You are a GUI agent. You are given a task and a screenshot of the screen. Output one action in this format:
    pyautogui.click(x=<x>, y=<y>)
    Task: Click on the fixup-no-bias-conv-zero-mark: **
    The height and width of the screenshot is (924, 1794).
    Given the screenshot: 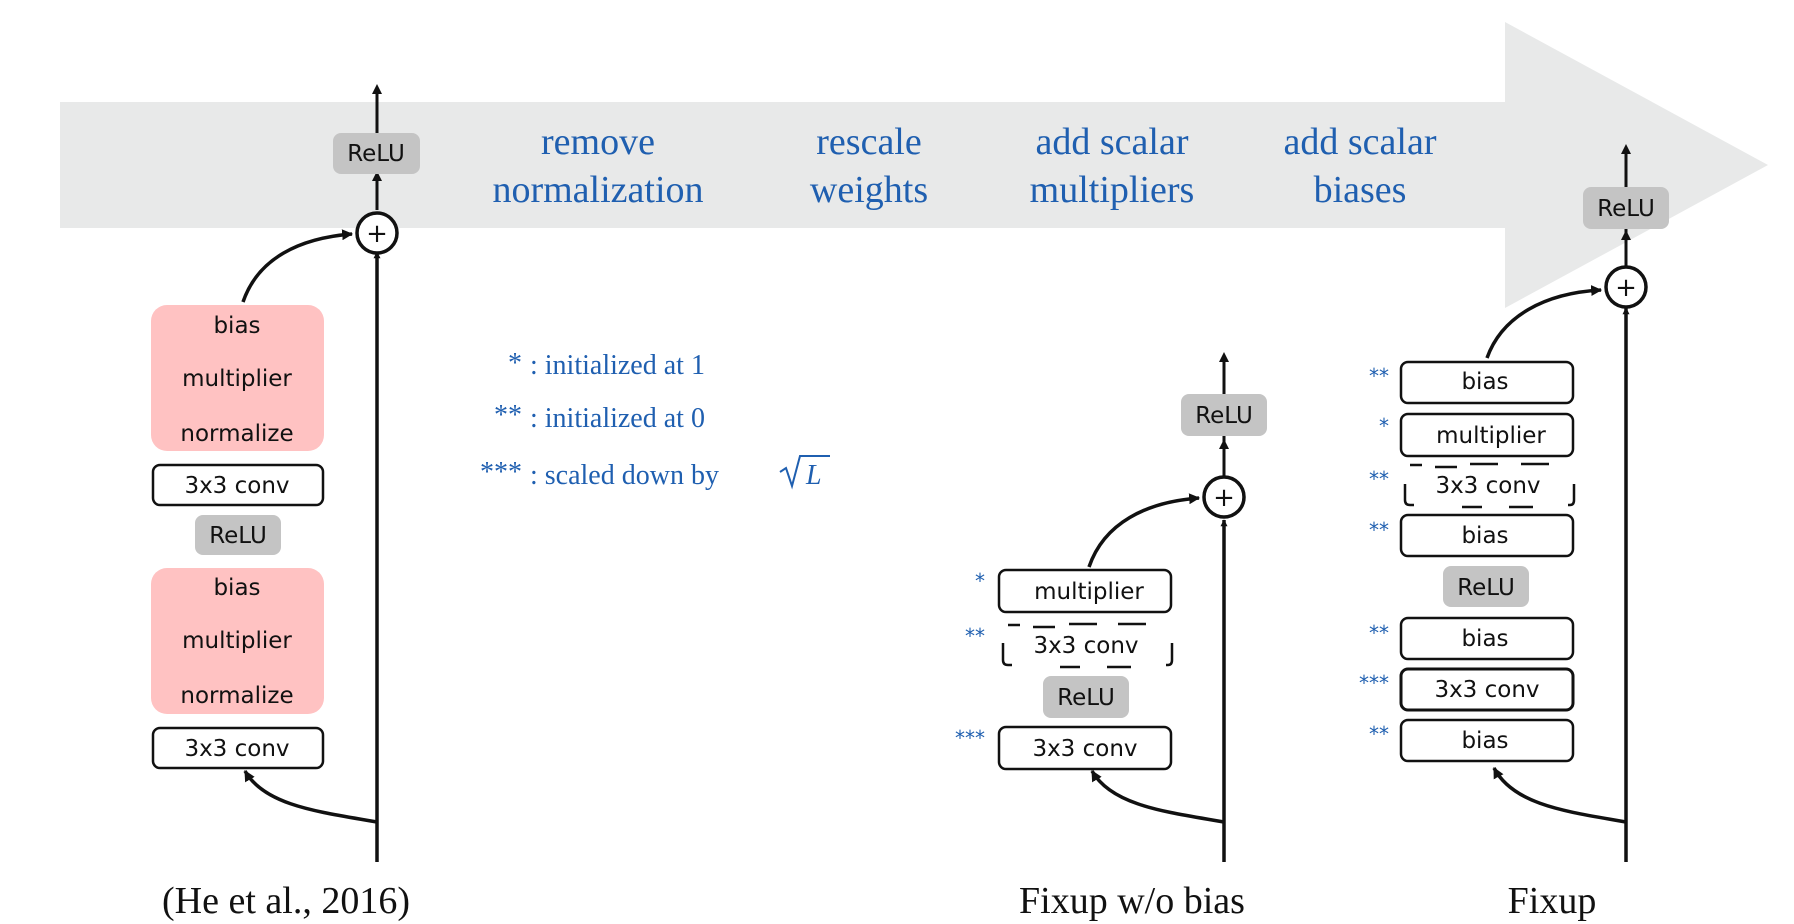 What is the action you would take?
    pyautogui.click(x=975, y=636)
    